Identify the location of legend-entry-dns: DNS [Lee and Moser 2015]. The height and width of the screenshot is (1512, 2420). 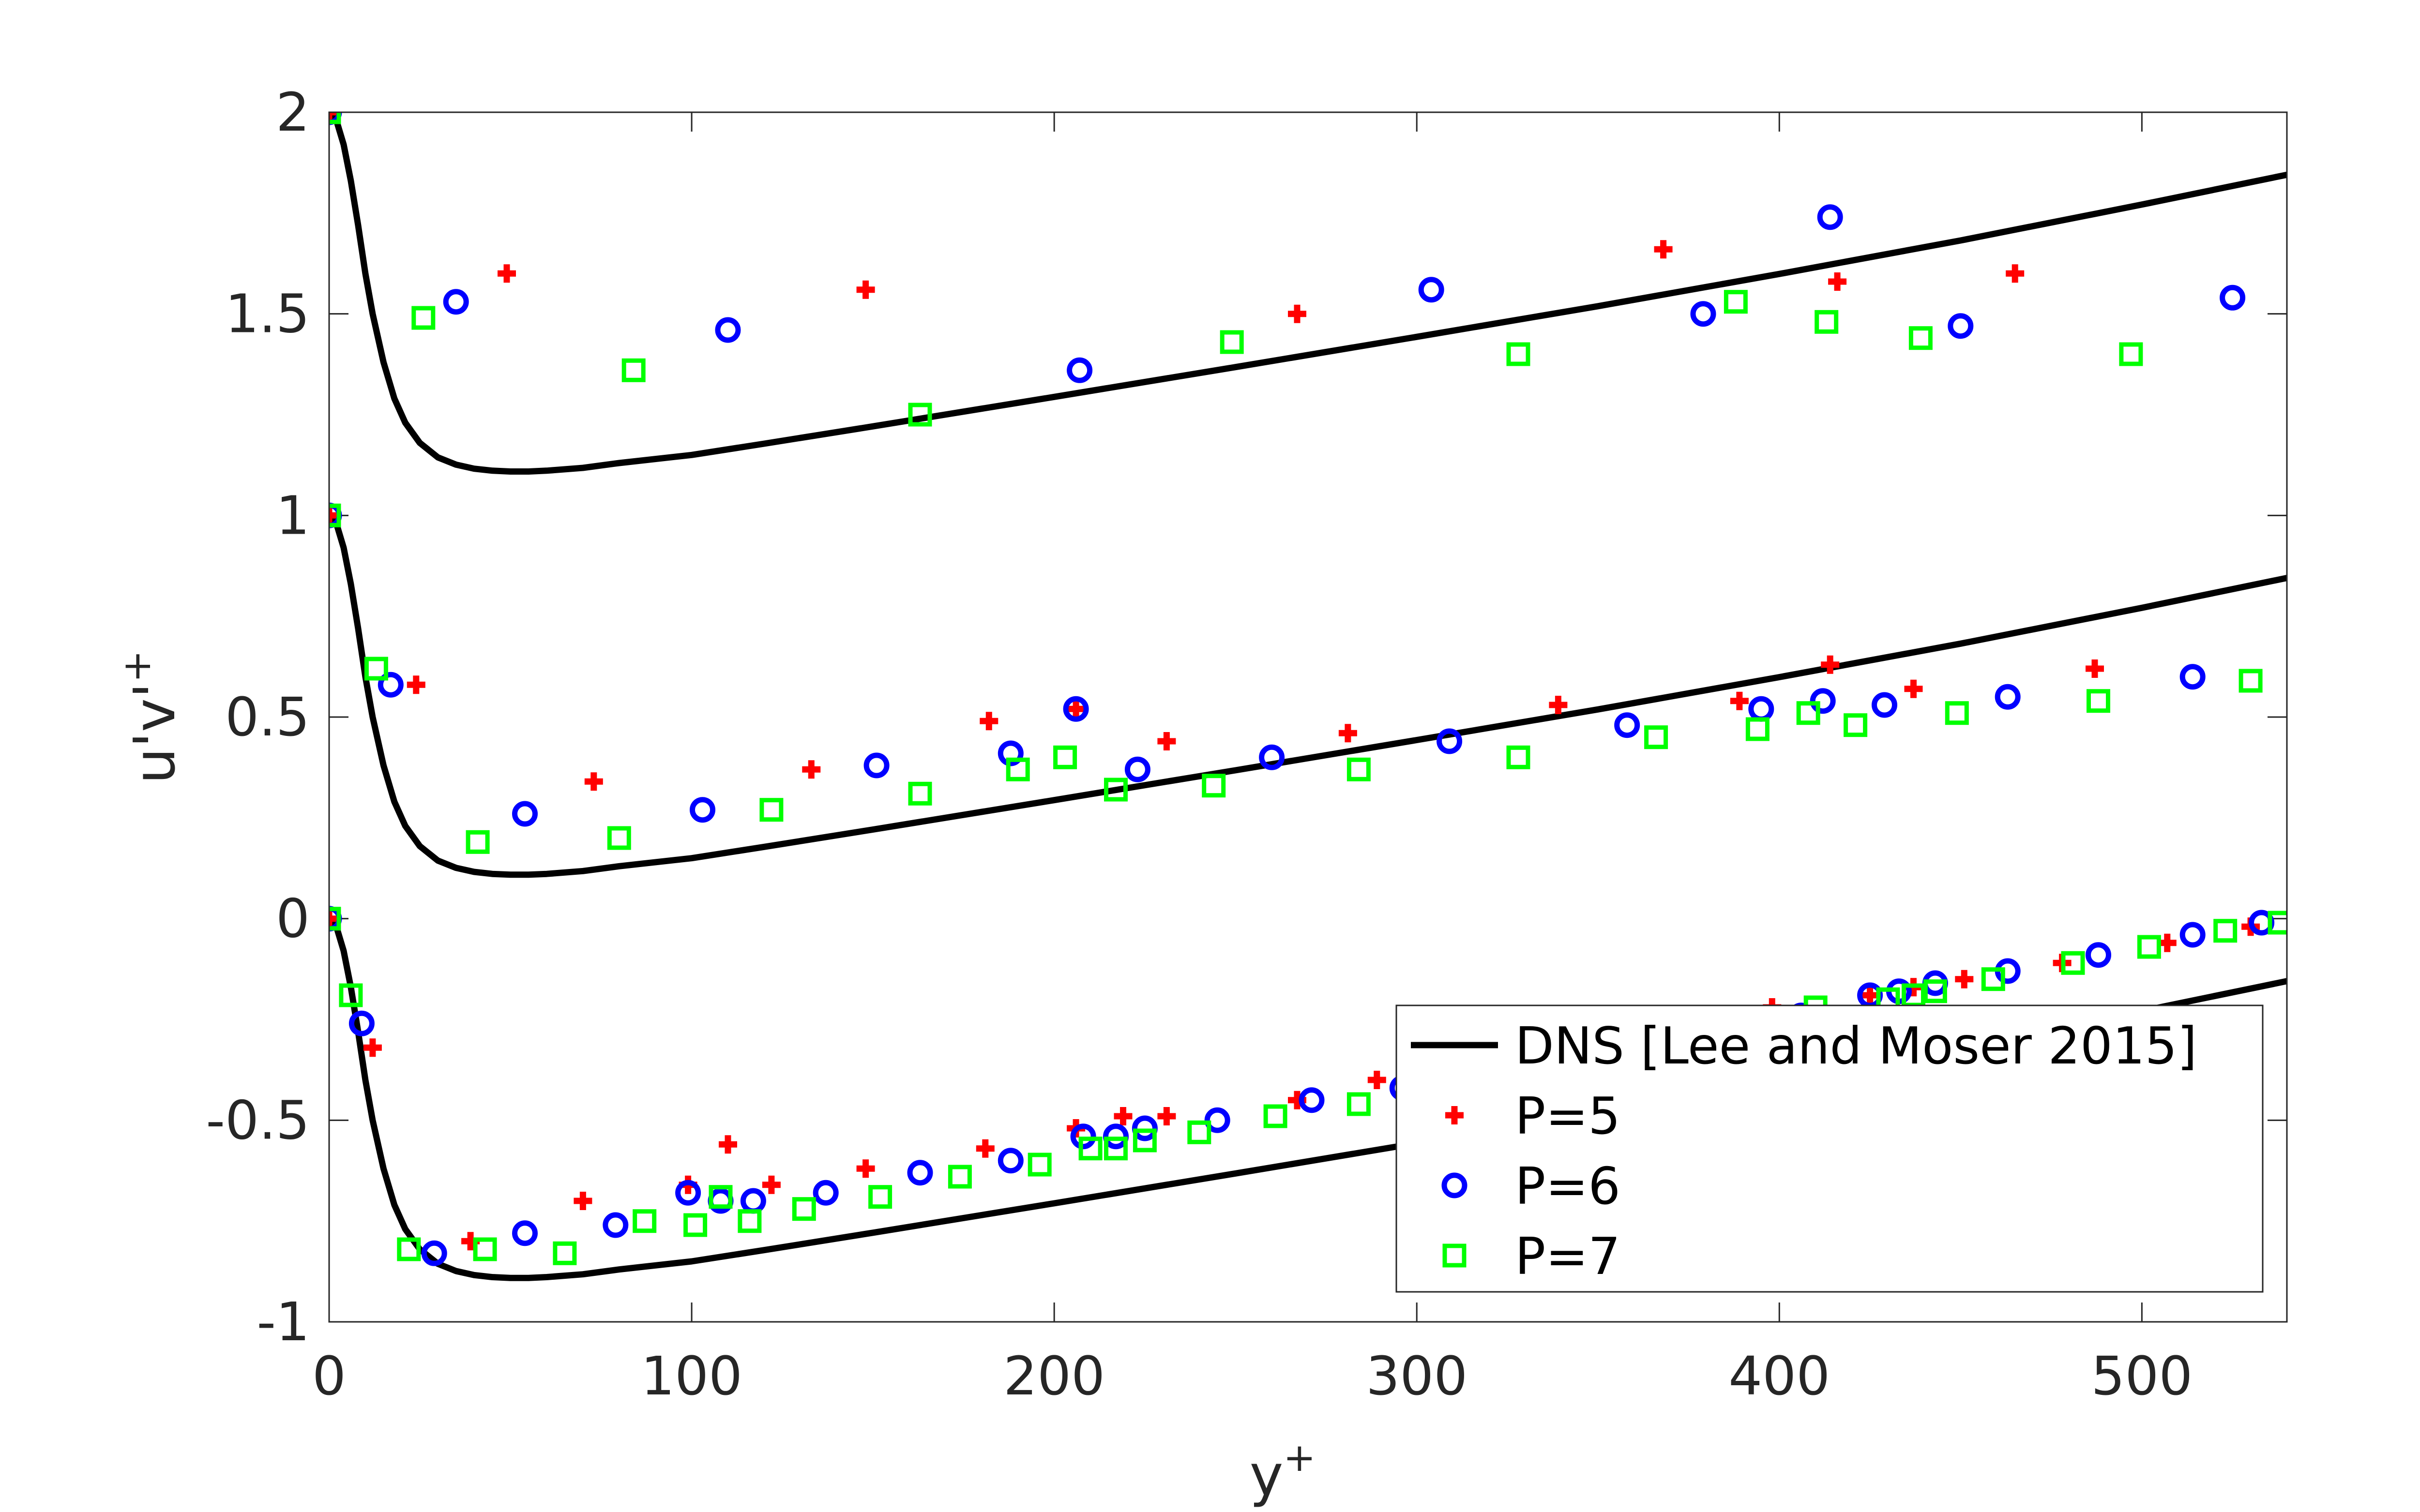
(1804, 1046).